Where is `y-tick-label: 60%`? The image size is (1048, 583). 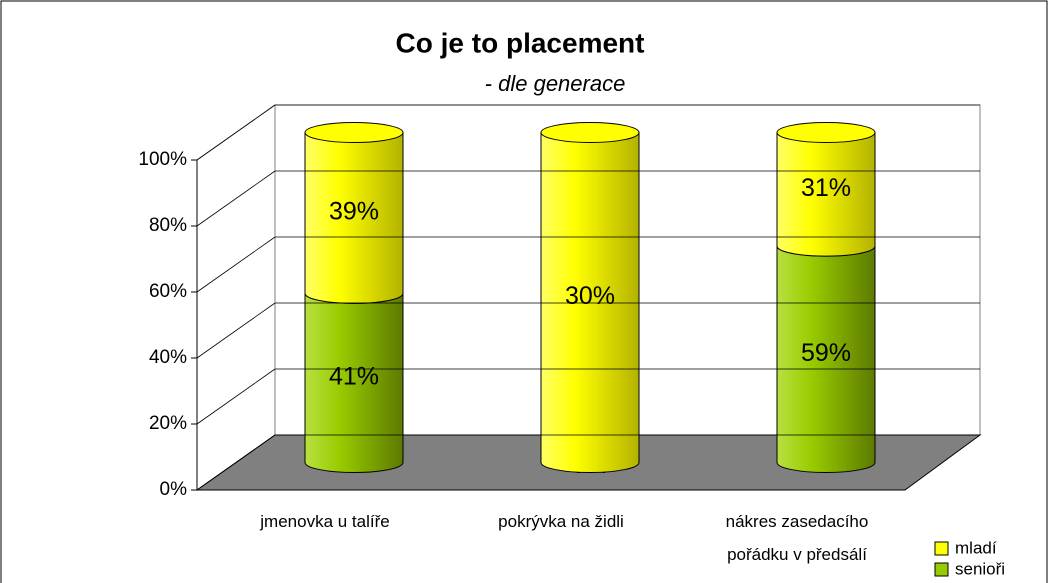
y-tick-label: 60% is located at coordinates (168, 291).